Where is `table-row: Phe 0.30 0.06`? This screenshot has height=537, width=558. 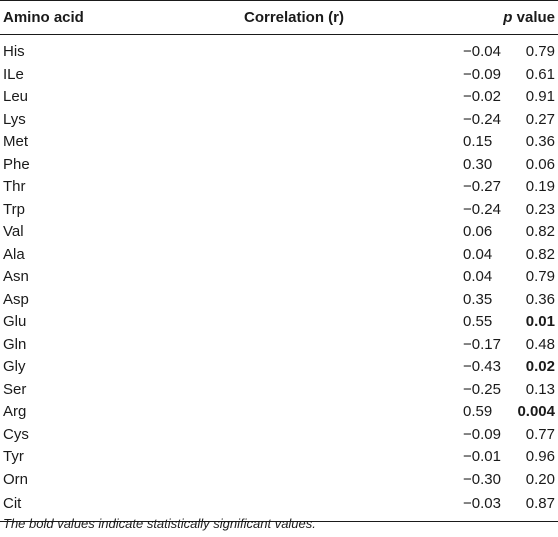
table-row: Phe 0.30 0.06 is located at coordinates (279, 164).